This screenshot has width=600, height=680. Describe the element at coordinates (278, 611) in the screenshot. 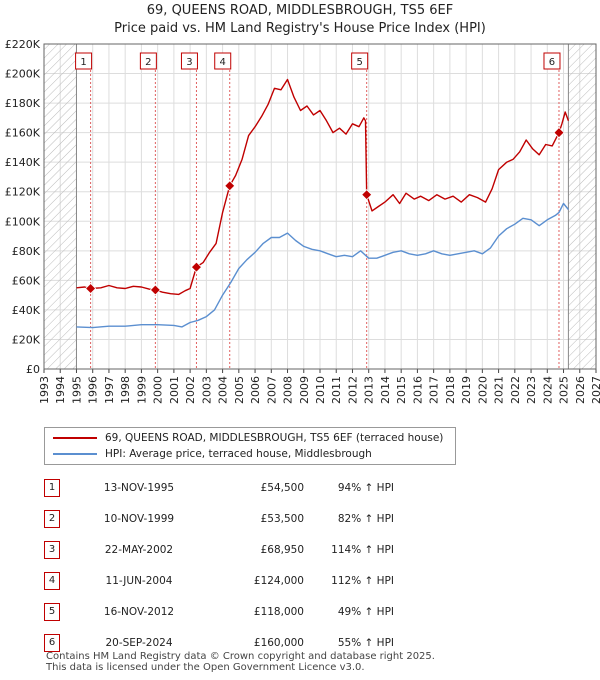

I see `sale-price: £118,000` at that location.